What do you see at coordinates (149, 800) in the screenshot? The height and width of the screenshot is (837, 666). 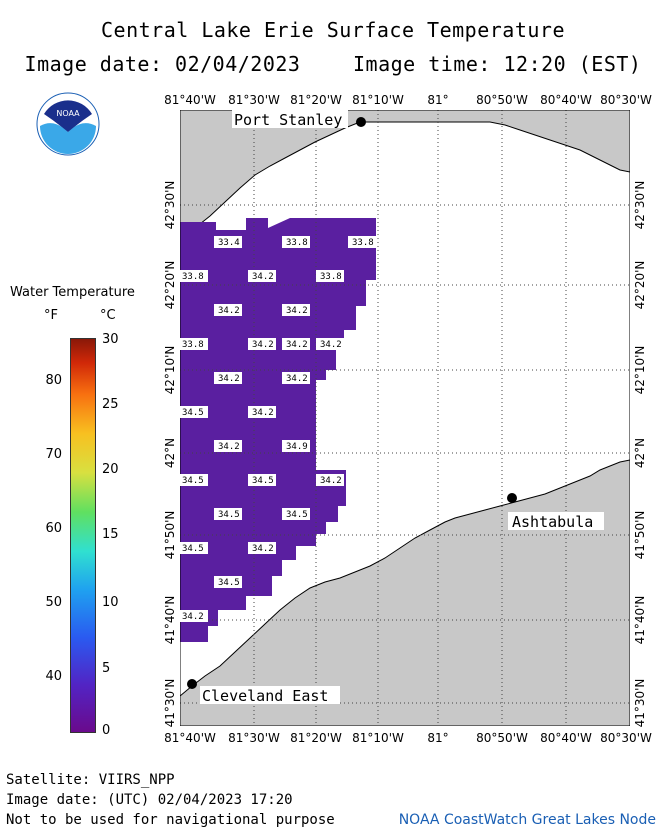 I see `utc-date: Image date: (UTC) 02/04/2023 17:20` at bounding box center [149, 800].